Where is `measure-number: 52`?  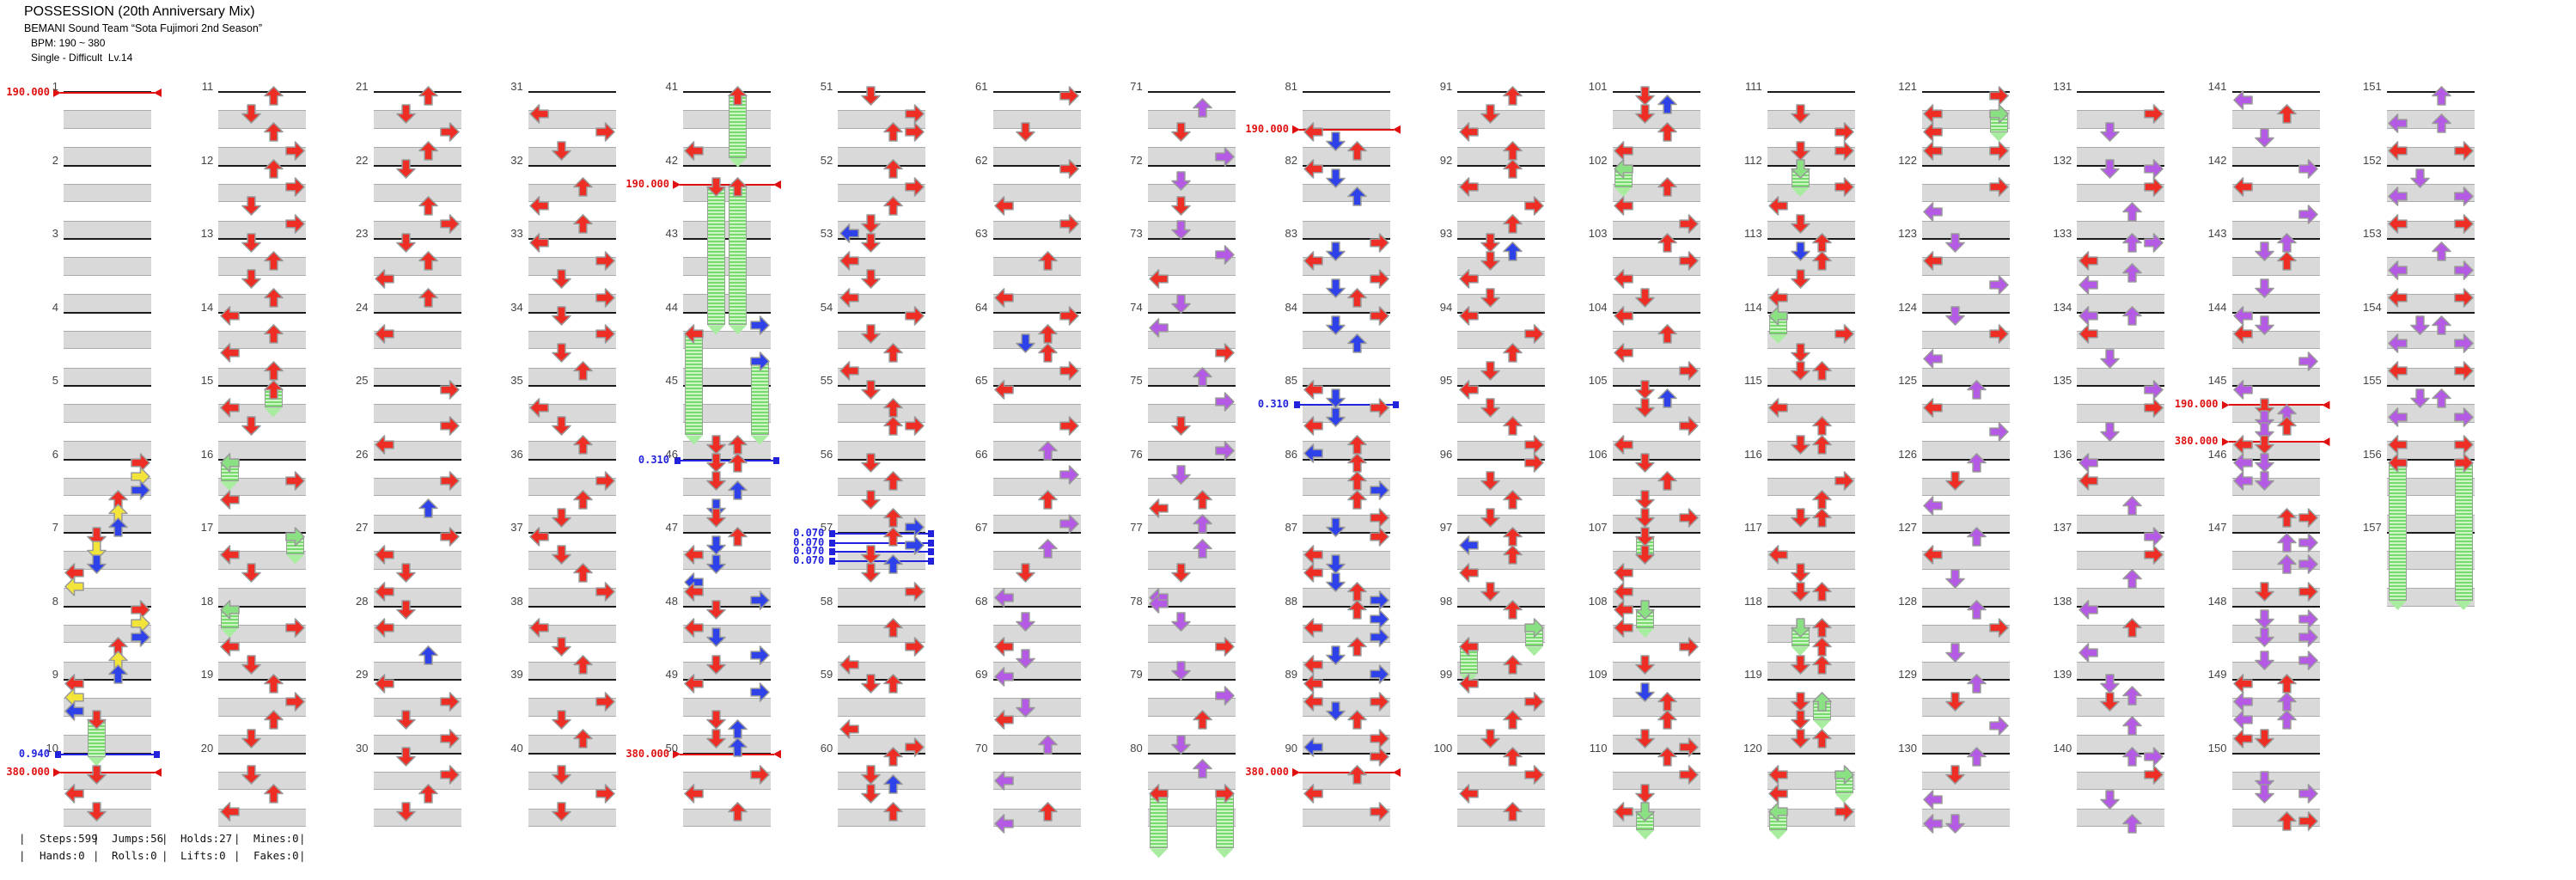 measure-number: 52 is located at coordinates (826, 160).